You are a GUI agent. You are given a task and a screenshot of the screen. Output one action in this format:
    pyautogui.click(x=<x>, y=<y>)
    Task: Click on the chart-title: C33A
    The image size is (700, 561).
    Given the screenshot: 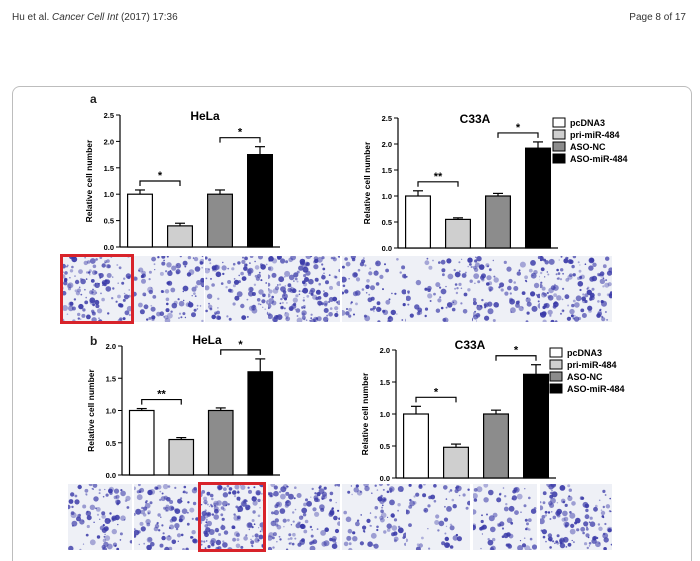 What is the action you would take?
    pyautogui.click(x=470, y=345)
    